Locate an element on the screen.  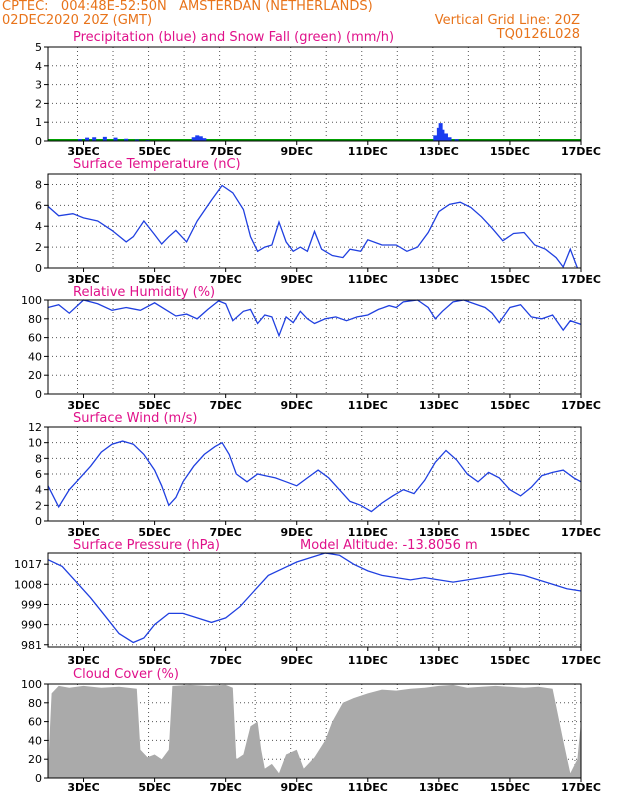
panel-title: Surface Pressure (hPa) is located at coordinates (146, 545).